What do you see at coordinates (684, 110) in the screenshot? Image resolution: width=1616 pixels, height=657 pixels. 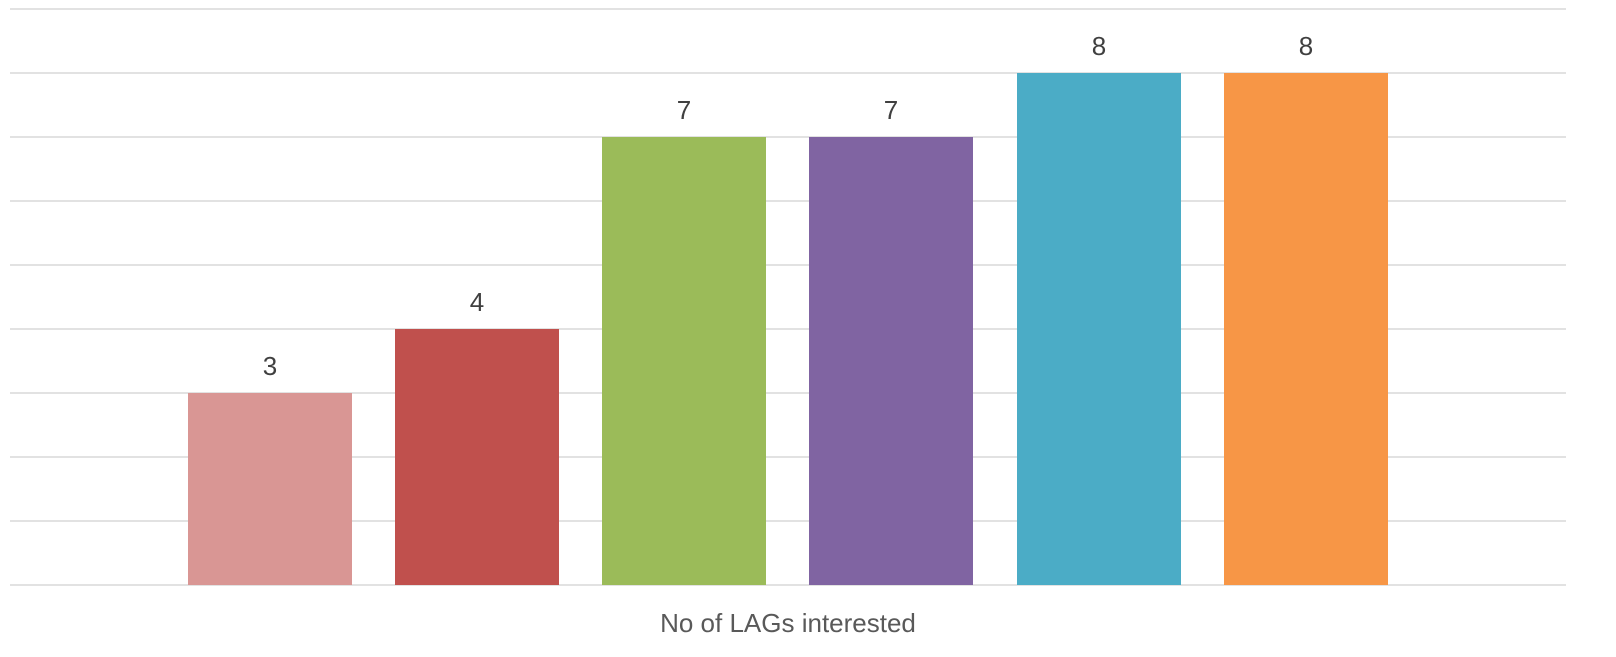 I see `data-label-3: 7` at bounding box center [684, 110].